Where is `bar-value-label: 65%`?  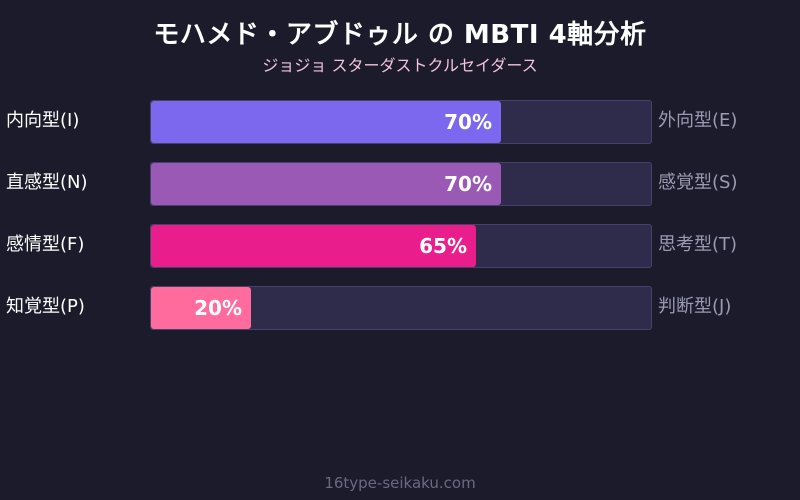
bar-value-label: 65% is located at coordinates (443, 246).